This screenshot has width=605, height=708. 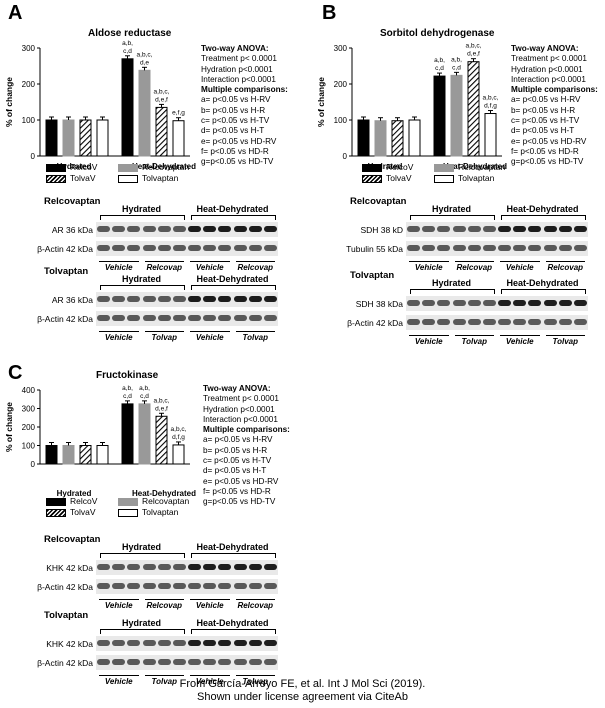 What do you see at coordinates (29, 84) in the screenshot?
I see `y-tick-label: 200` at bounding box center [29, 84].